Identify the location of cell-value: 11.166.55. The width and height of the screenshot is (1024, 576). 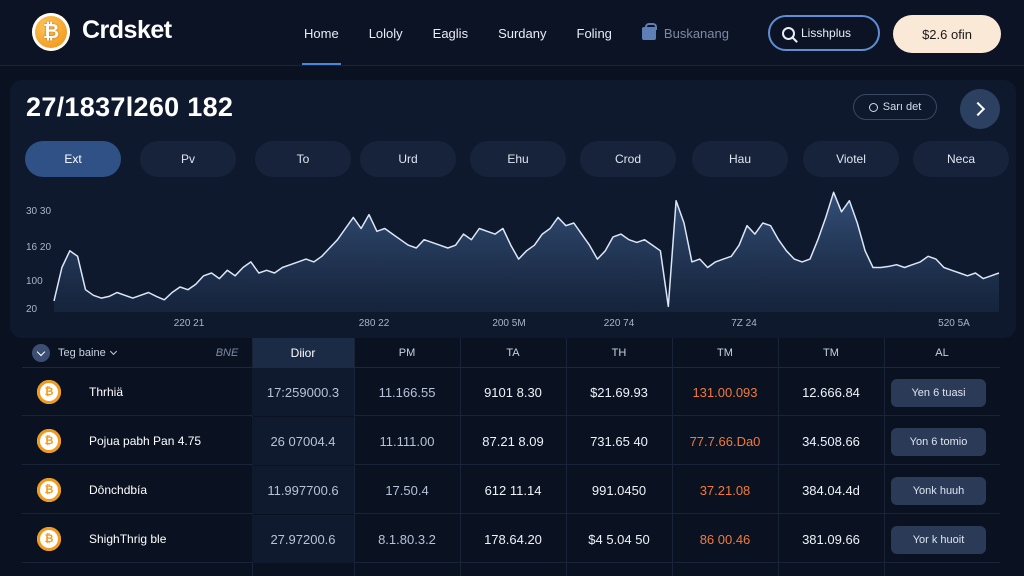
(407, 392).